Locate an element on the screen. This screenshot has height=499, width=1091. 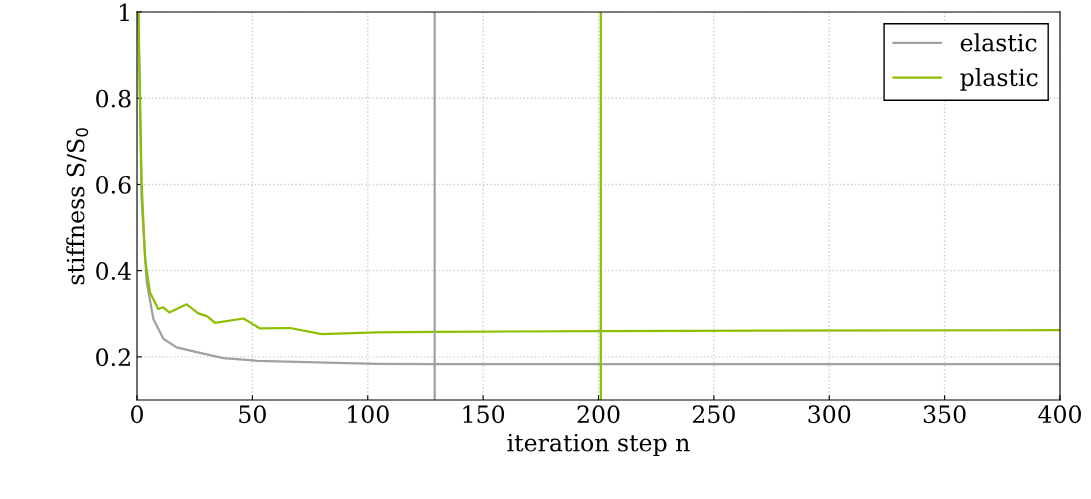
x-tick-label: 50 is located at coordinates (252, 414).